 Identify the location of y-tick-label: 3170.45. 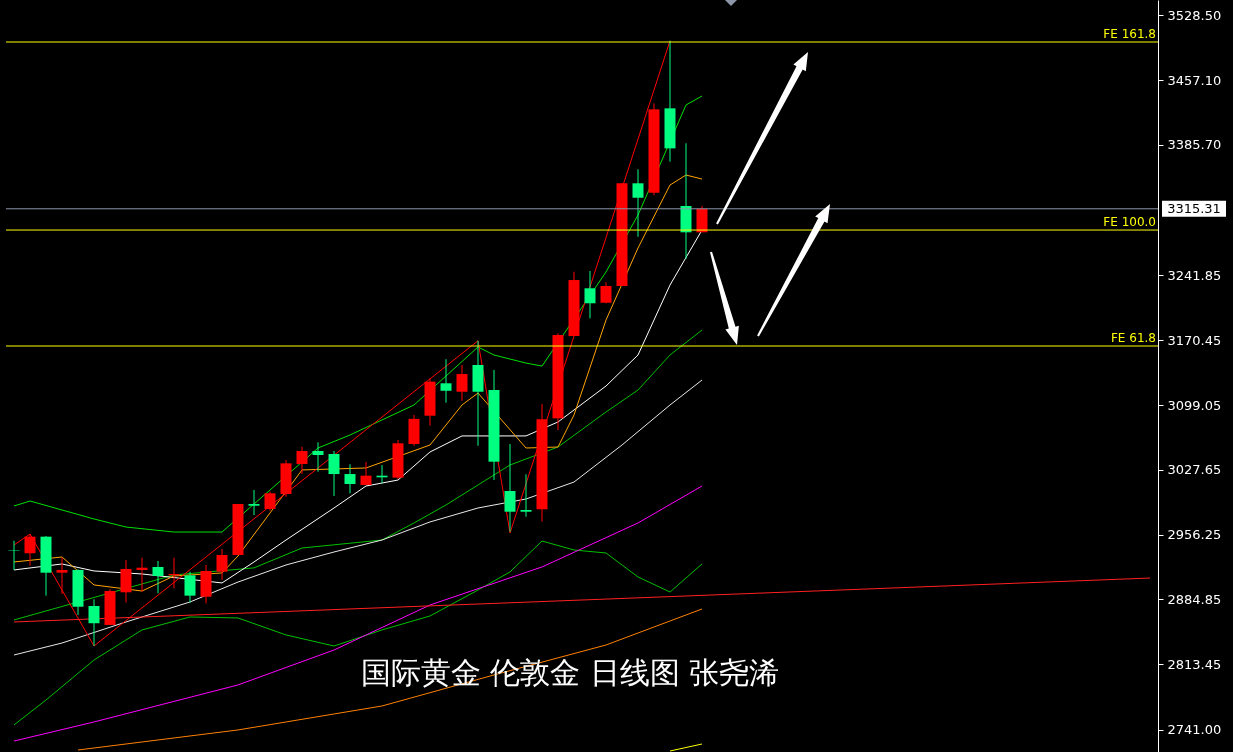
(1194, 340).